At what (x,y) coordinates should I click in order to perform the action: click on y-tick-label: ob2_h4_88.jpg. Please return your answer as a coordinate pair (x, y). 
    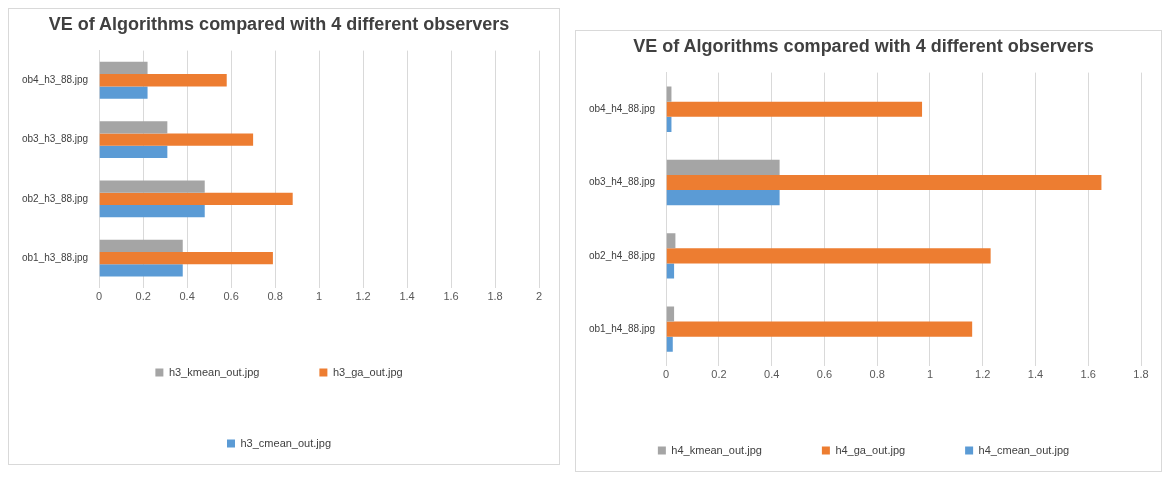
    Looking at the image, I should click on (622, 255).